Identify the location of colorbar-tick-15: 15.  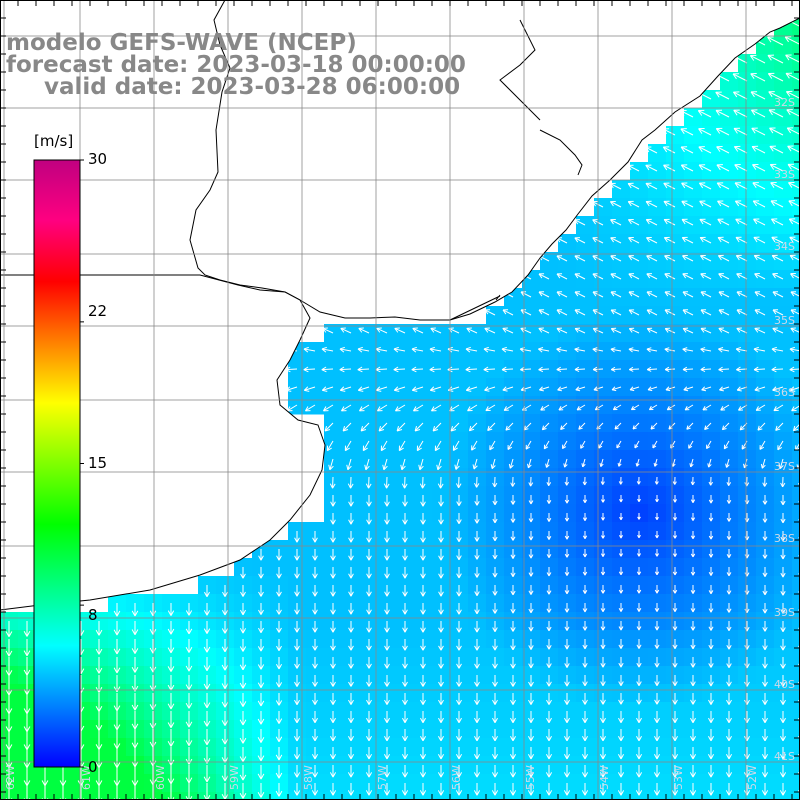
(98, 463).